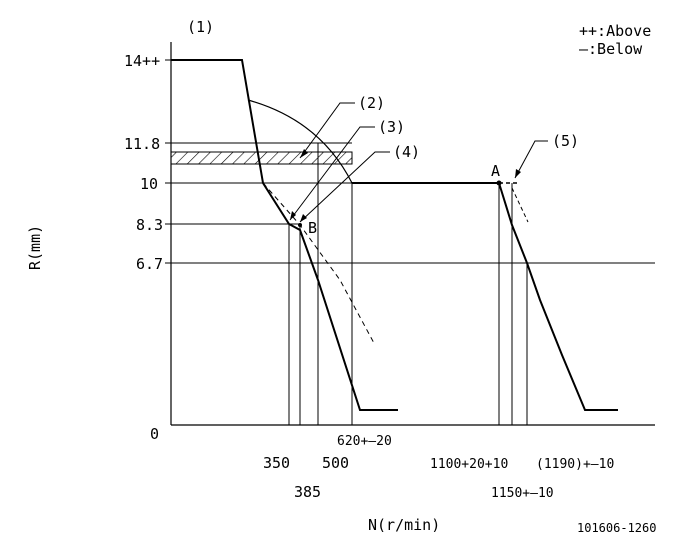 This screenshot has height=554, width=681. Describe the element at coordinates (615, 31) in the screenshot. I see `legend-above: ++:Above` at that location.